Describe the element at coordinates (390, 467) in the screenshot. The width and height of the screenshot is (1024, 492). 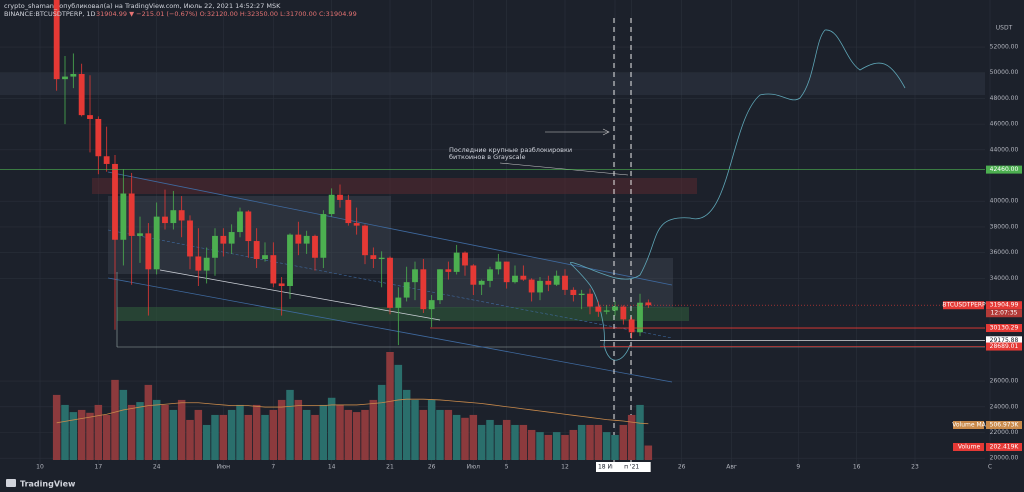
I see `x-tick-label: 21` at that location.